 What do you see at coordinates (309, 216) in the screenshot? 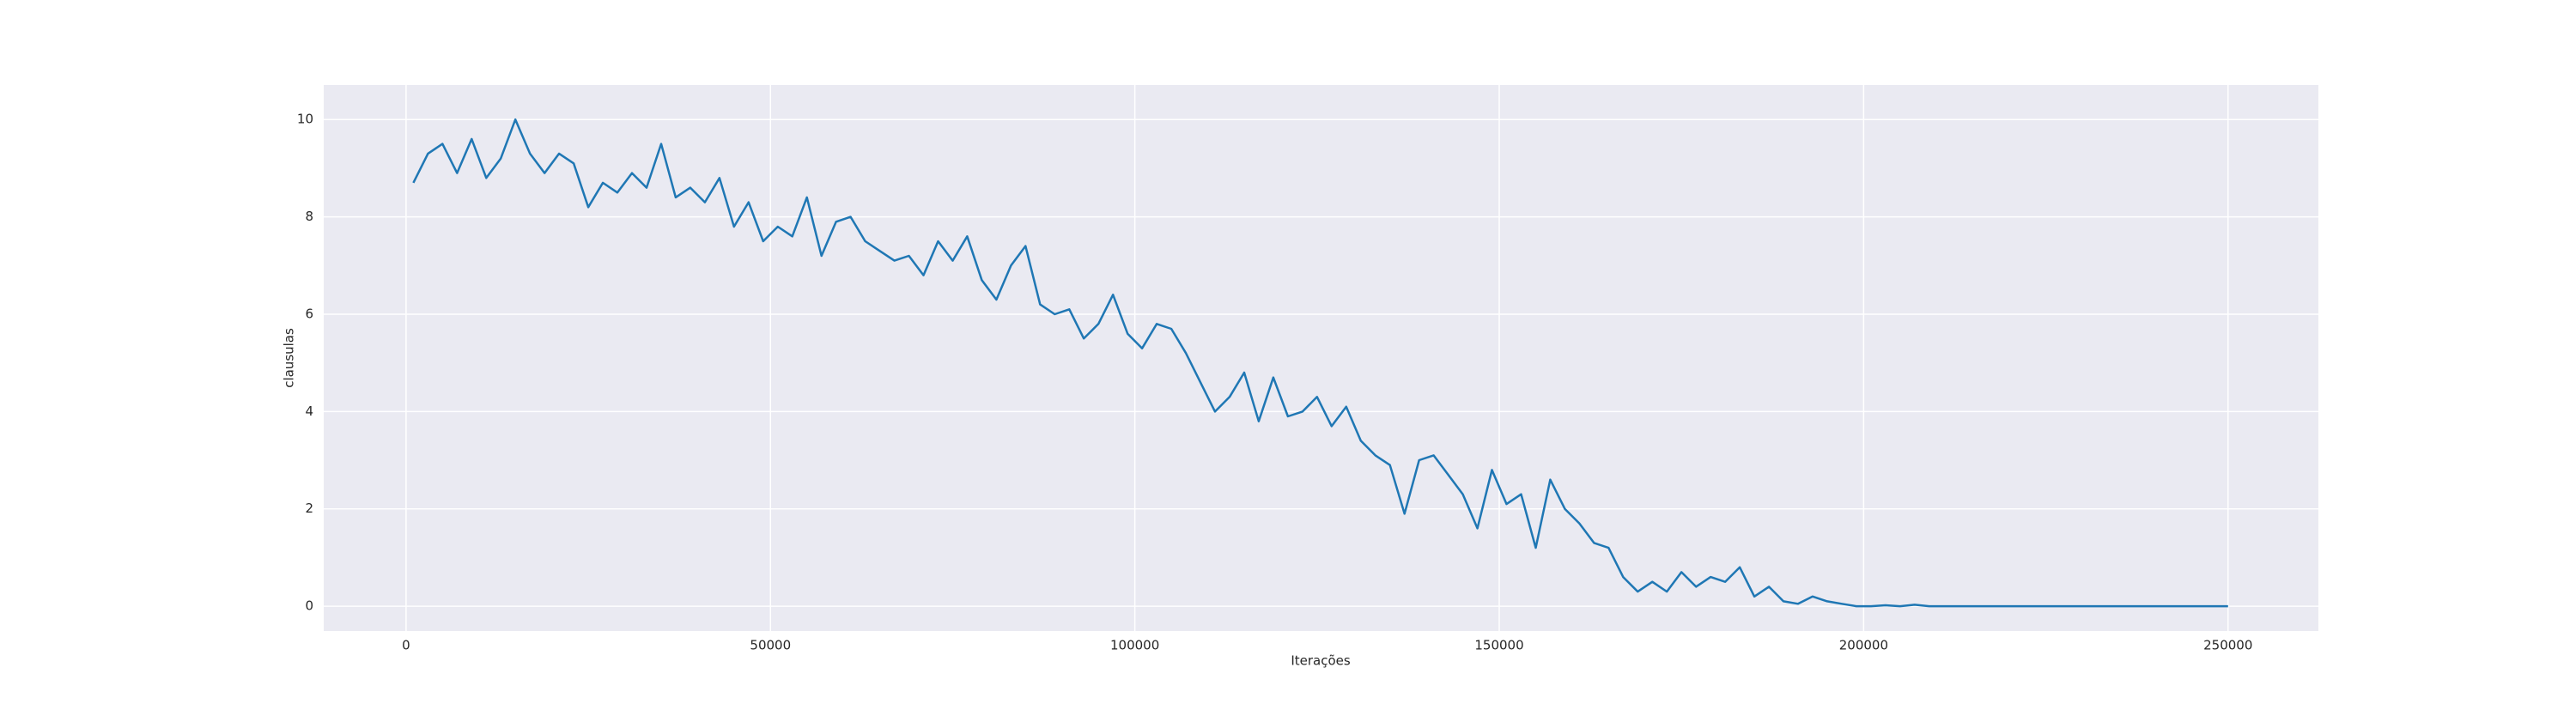
I see `y-tick-label: 8` at bounding box center [309, 216].